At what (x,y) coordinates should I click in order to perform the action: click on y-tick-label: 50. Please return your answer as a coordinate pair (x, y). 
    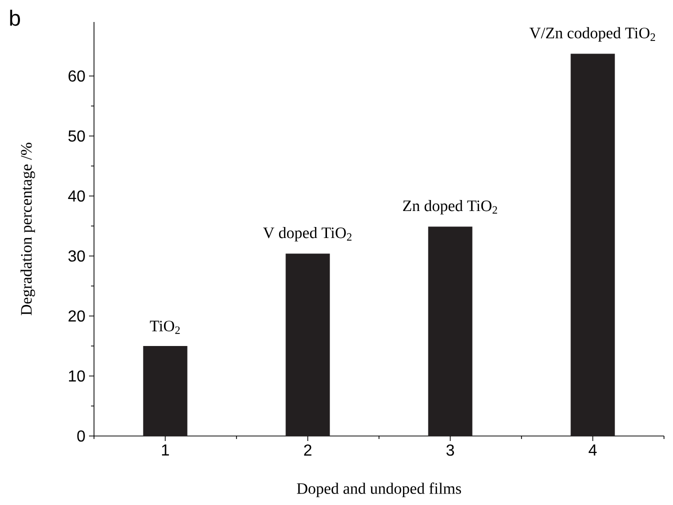
    Looking at the image, I should click on (76, 136).